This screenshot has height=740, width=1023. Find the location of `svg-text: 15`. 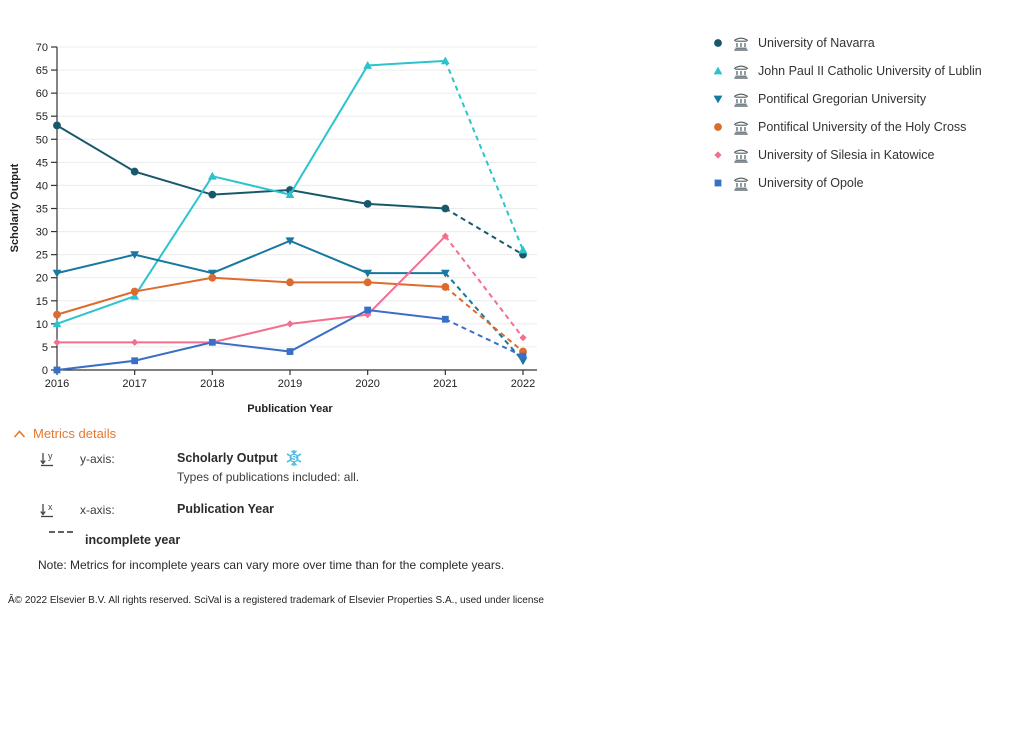

svg-text: 15 is located at coordinates (42, 302).